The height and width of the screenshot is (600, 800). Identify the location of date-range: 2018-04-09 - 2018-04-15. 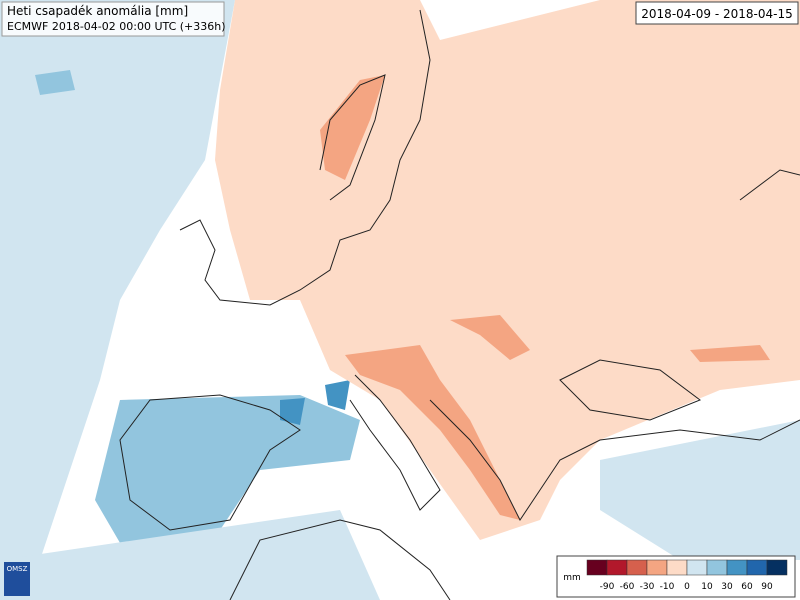
(716, 14).